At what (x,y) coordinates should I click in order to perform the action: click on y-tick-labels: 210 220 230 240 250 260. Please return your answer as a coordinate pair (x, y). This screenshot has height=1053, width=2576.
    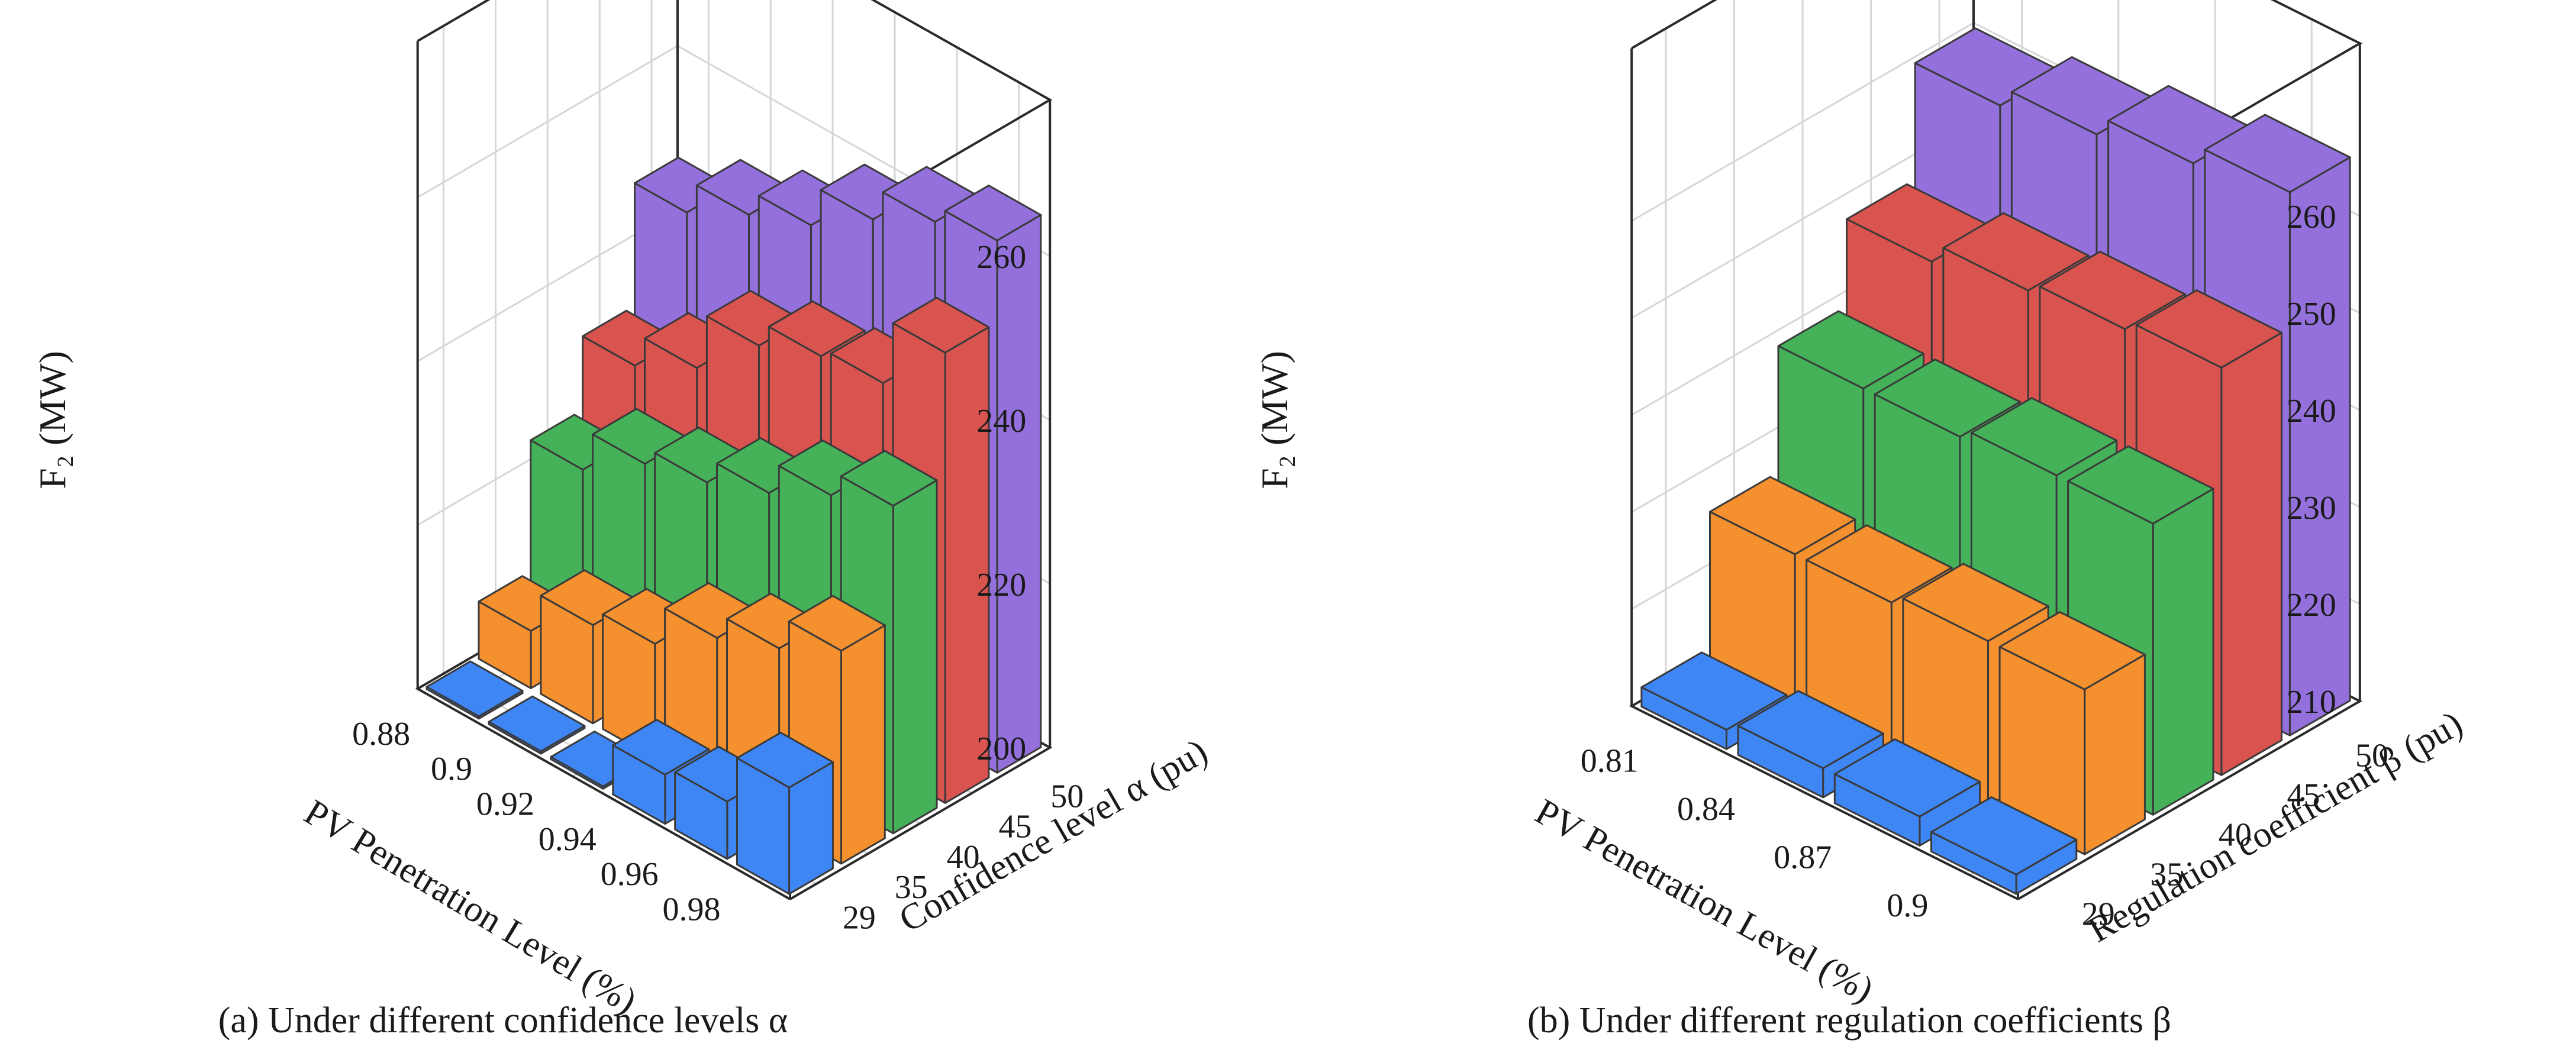
    Looking at the image, I should click on (2311, 460).